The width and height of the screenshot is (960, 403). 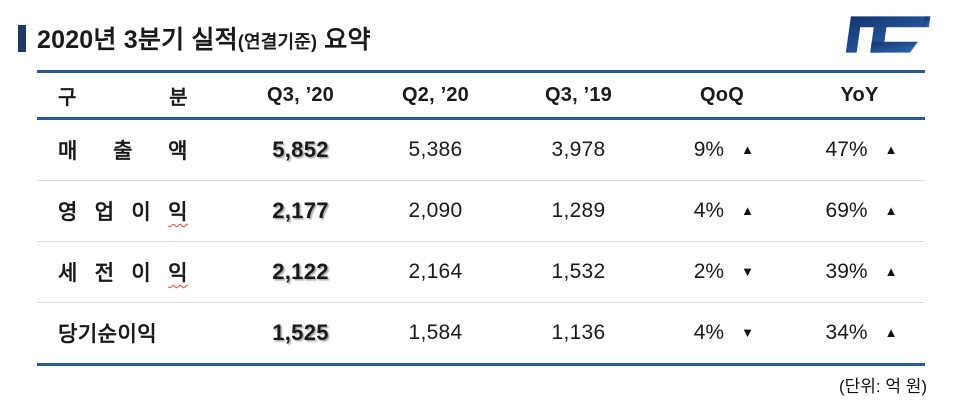 What do you see at coordinates (137, 40) in the screenshot?
I see `page-title-main: 2020년 3분기 실적` at bounding box center [137, 40].